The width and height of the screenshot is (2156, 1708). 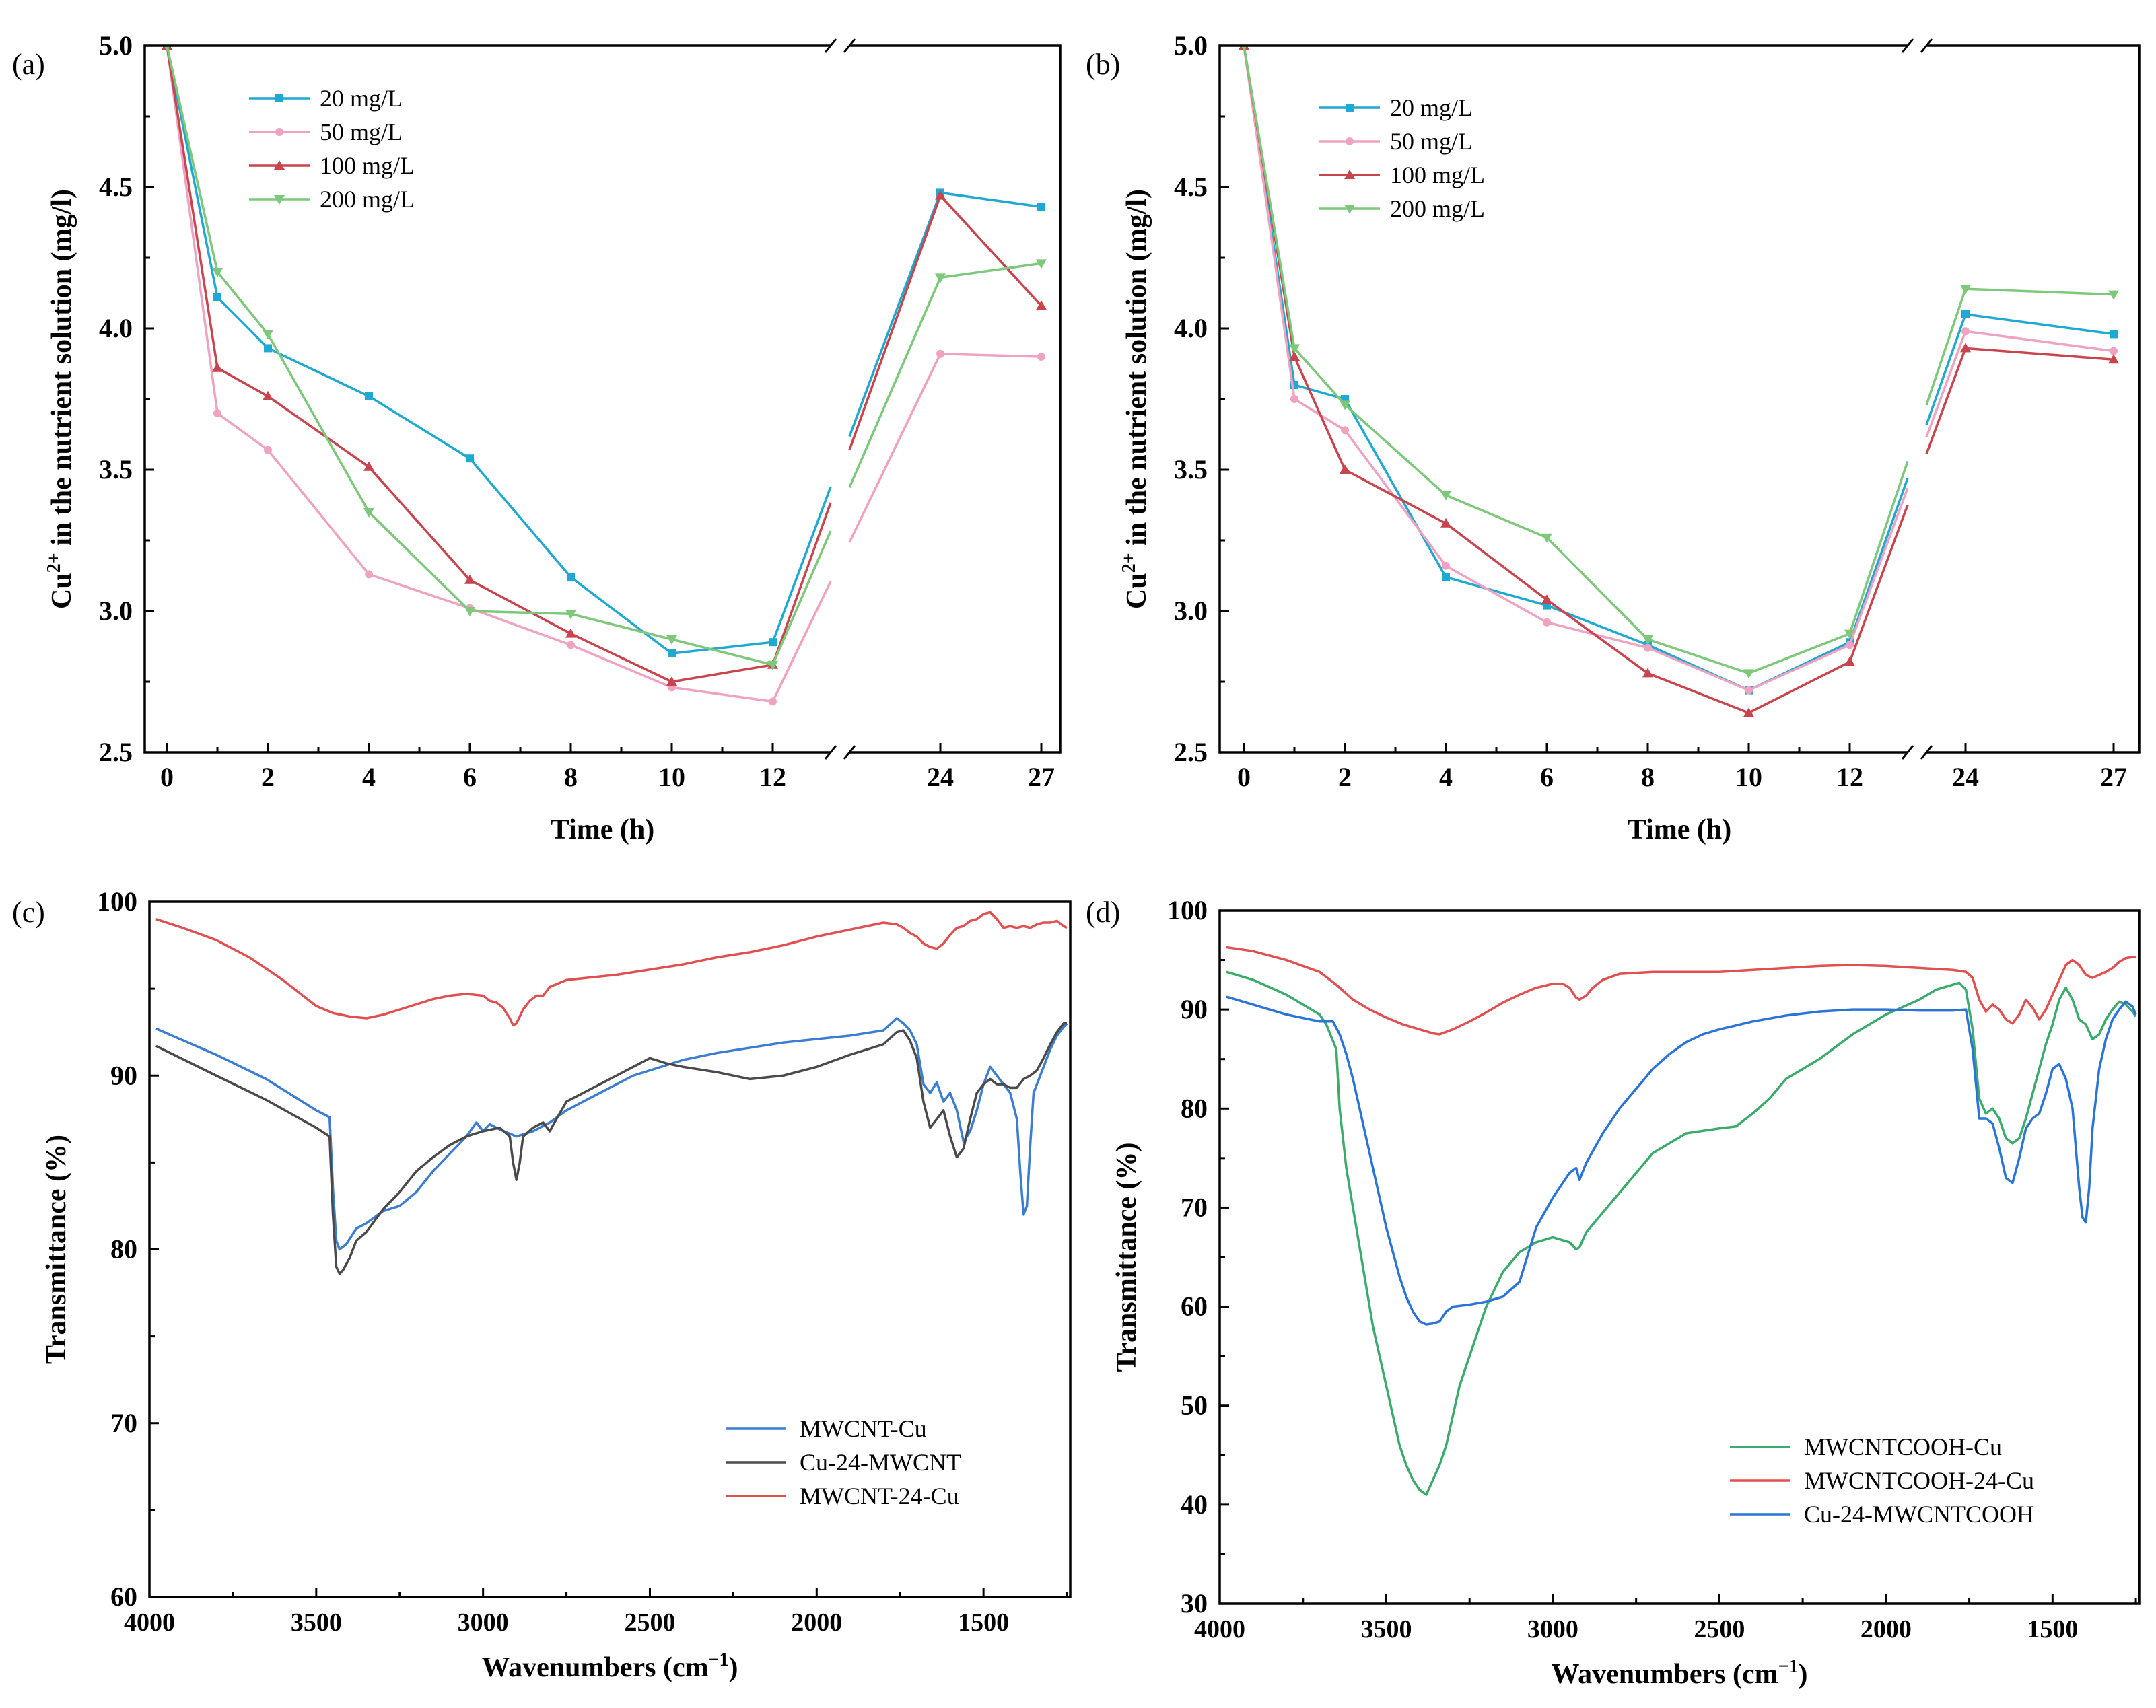 I want to click on y-axis-title-main: Cu, so click(x=61, y=591).